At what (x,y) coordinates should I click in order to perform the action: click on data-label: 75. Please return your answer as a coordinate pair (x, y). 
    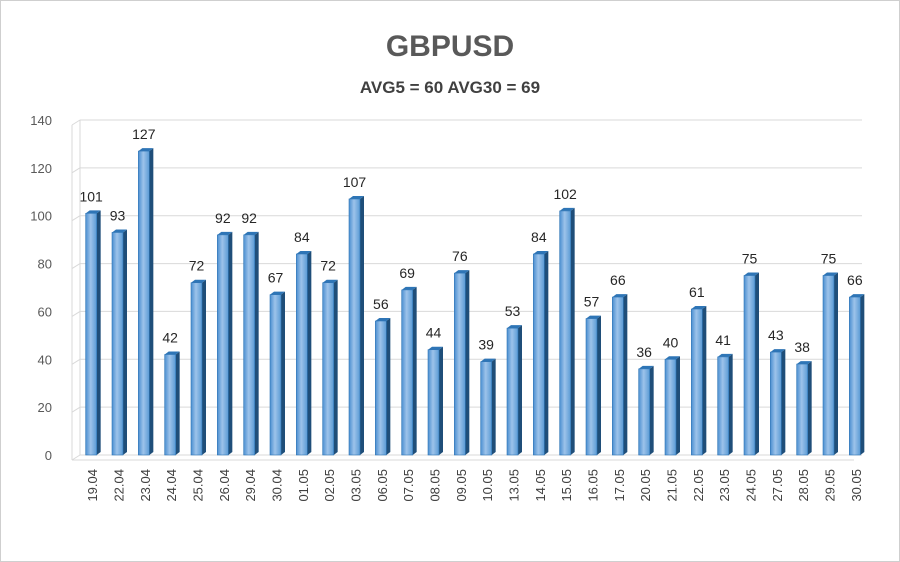
    Looking at the image, I should click on (750, 259).